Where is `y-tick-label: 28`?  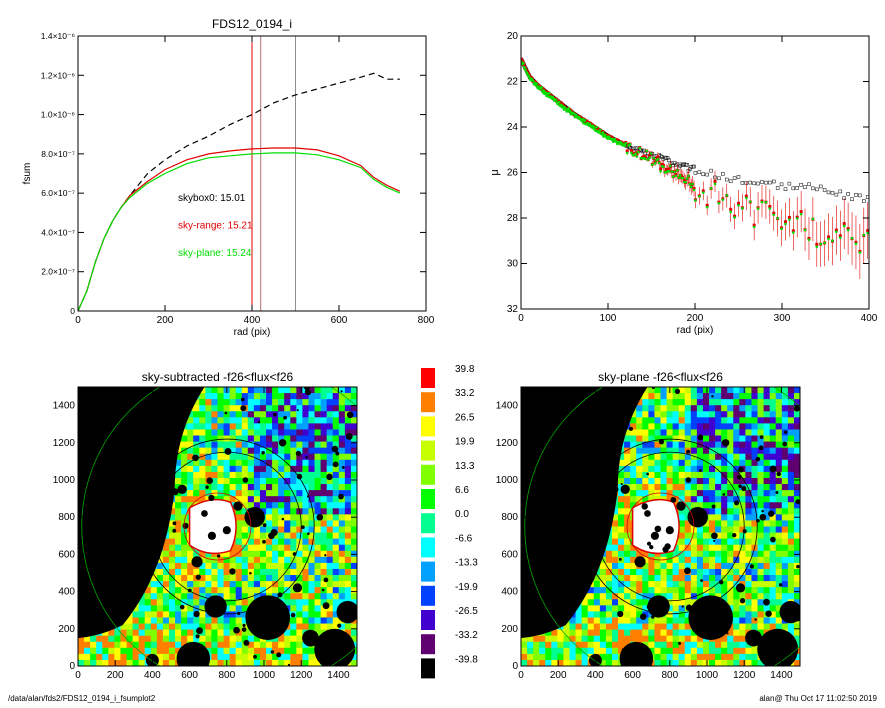
y-tick-label: 28 is located at coordinates (513, 218).